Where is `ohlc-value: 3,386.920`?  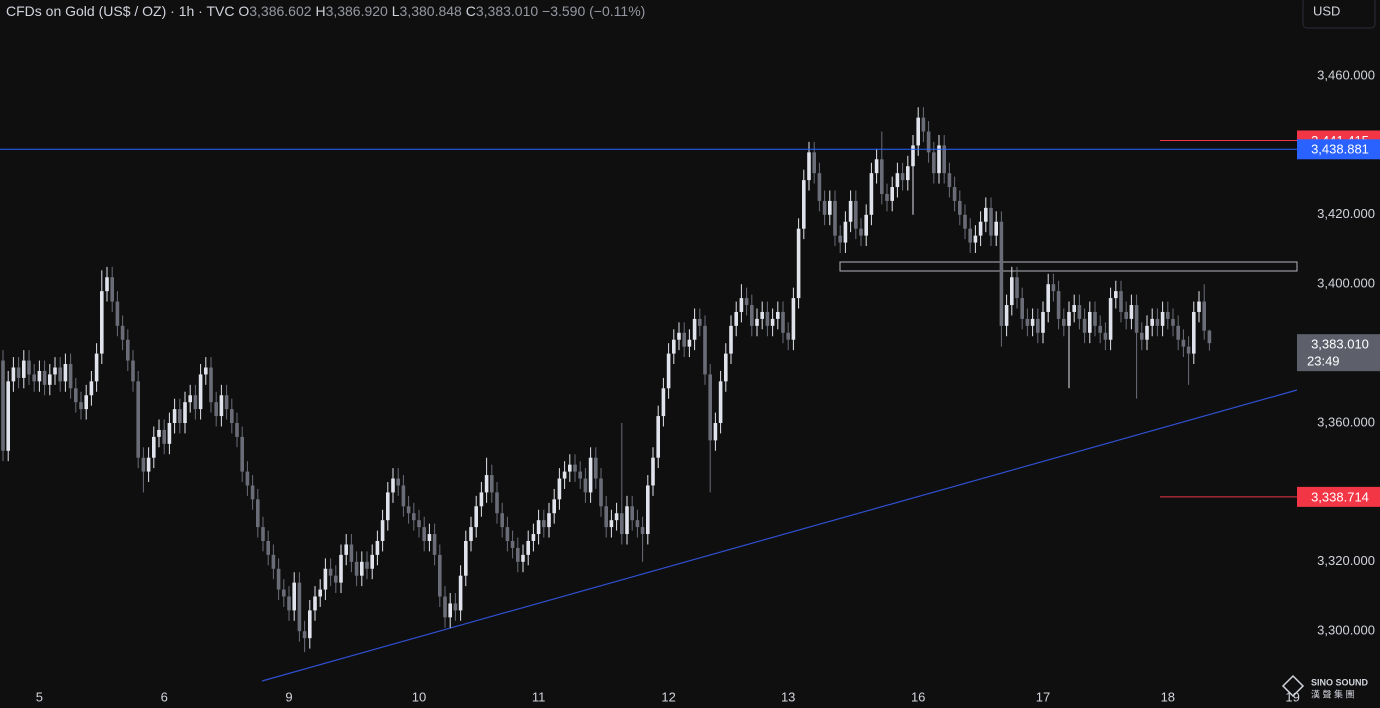 ohlc-value: 3,386.920 is located at coordinates (356, 11).